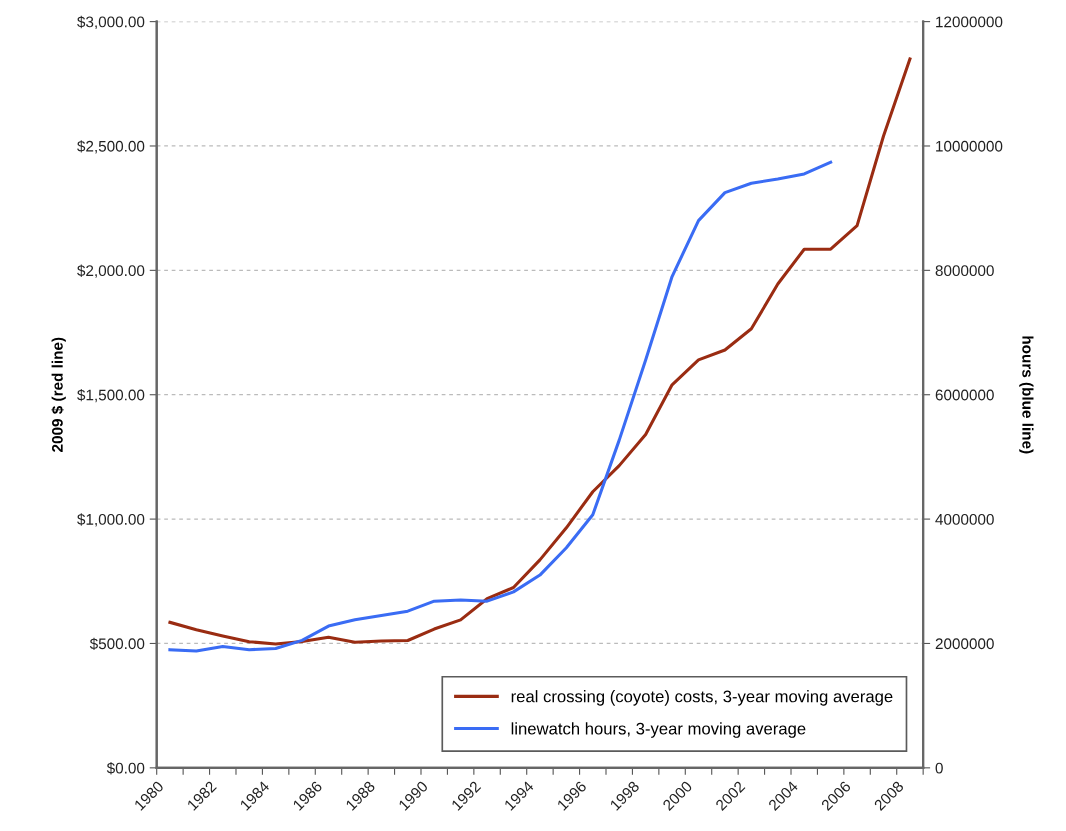  What do you see at coordinates (964, 644) in the screenshot?
I see `y2-tick-label: 2000000` at bounding box center [964, 644].